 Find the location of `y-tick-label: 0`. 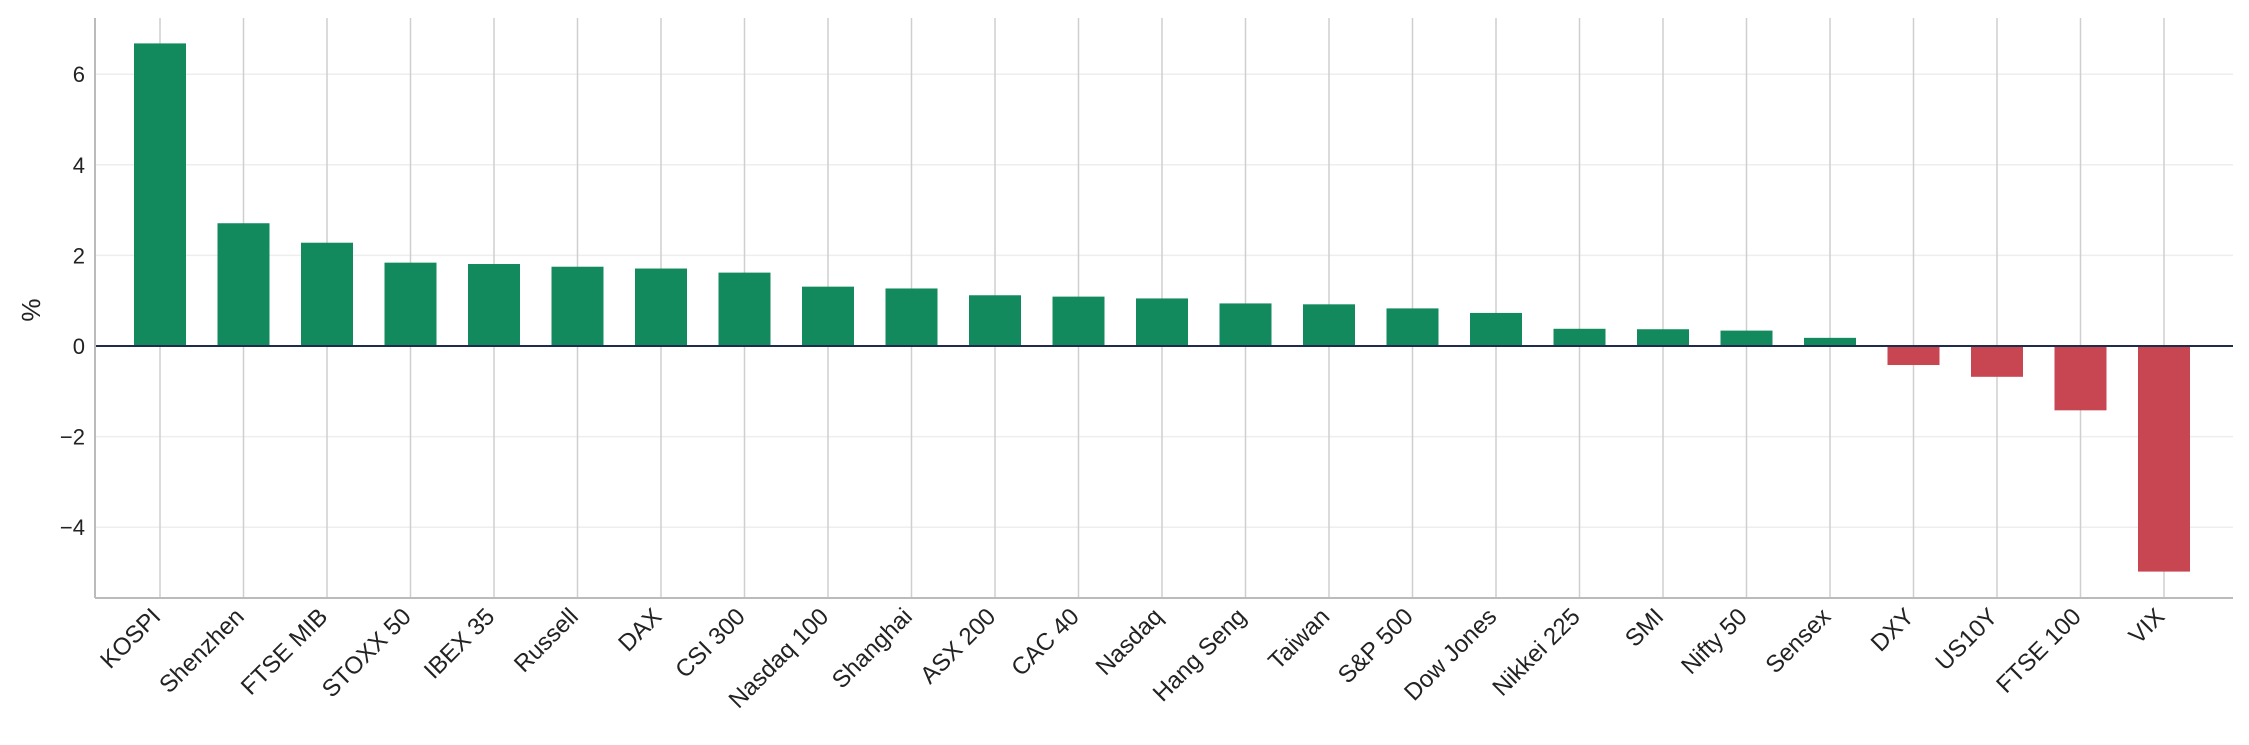

y-tick-label: 0 is located at coordinates (79, 346).